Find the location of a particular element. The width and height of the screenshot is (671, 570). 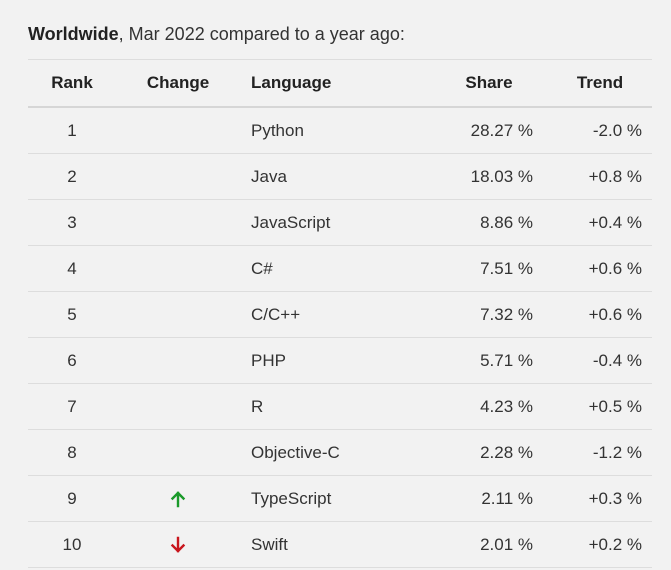

header-trend: Trend is located at coordinates (598, 83).